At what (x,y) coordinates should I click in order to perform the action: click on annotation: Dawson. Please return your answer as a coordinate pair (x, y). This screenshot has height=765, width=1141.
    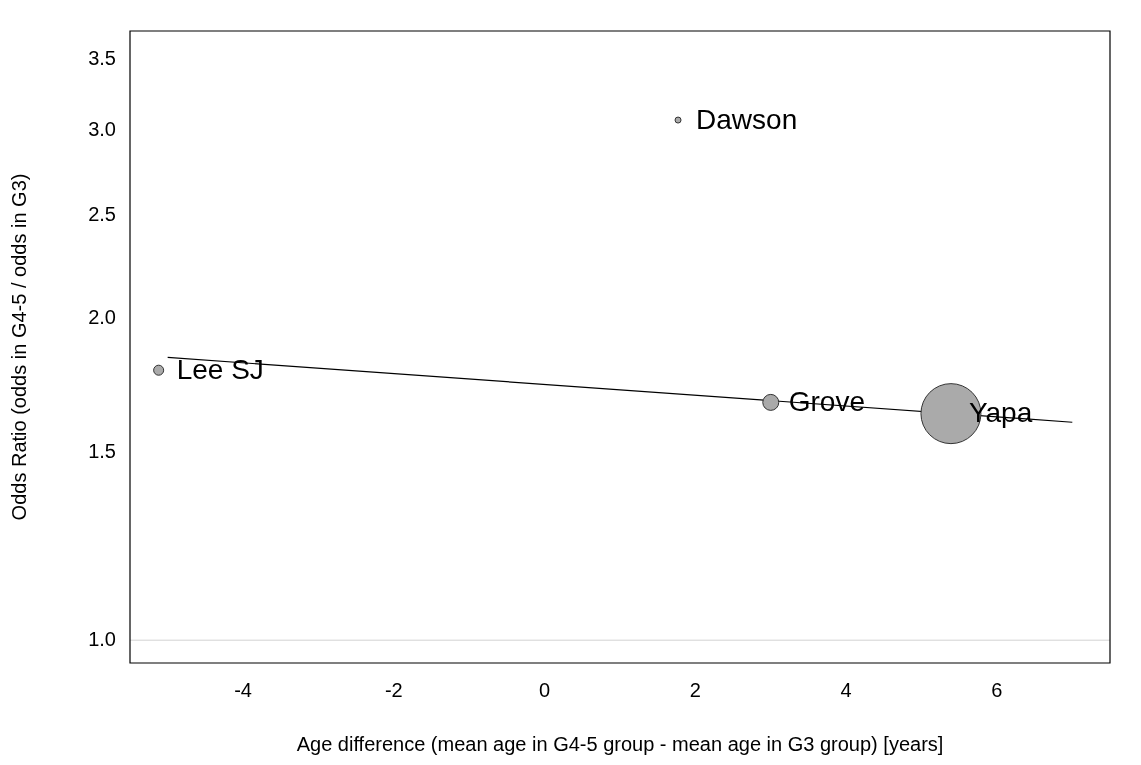
    Looking at the image, I should click on (747, 119).